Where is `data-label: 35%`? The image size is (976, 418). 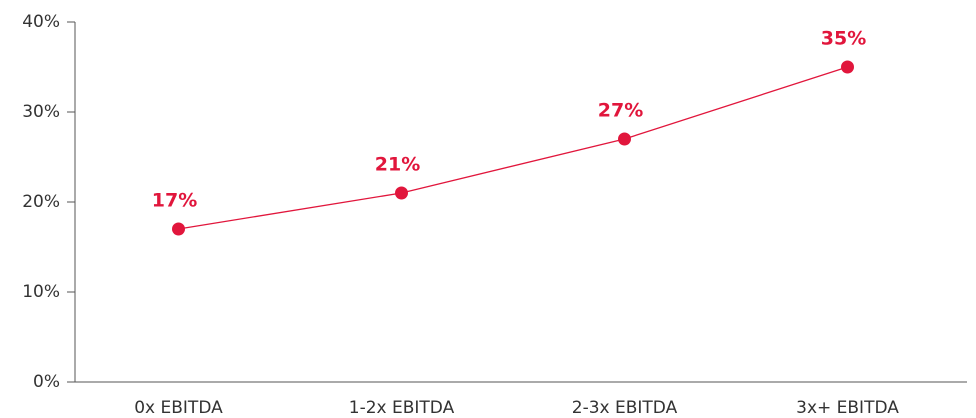
data-label: 35% is located at coordinates (843, 39).